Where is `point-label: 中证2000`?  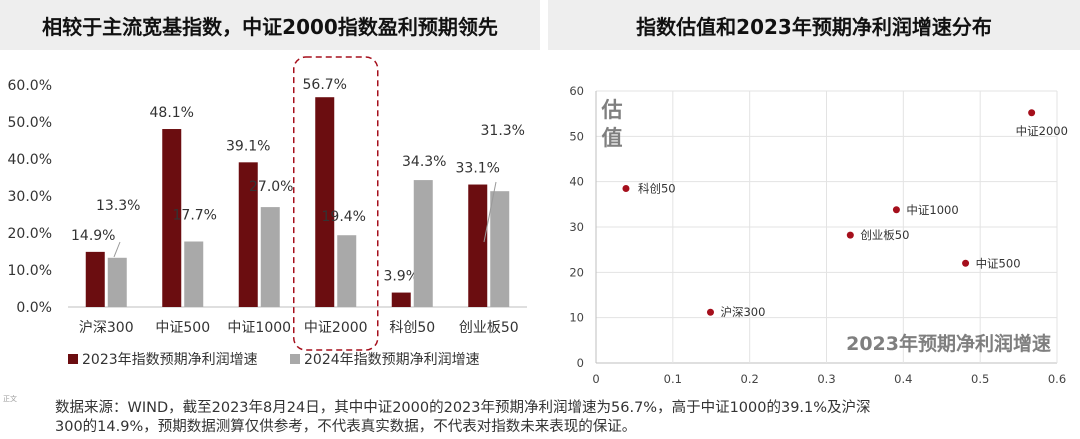 point-label: 中证2000 is located at coordinates (1042, 131).